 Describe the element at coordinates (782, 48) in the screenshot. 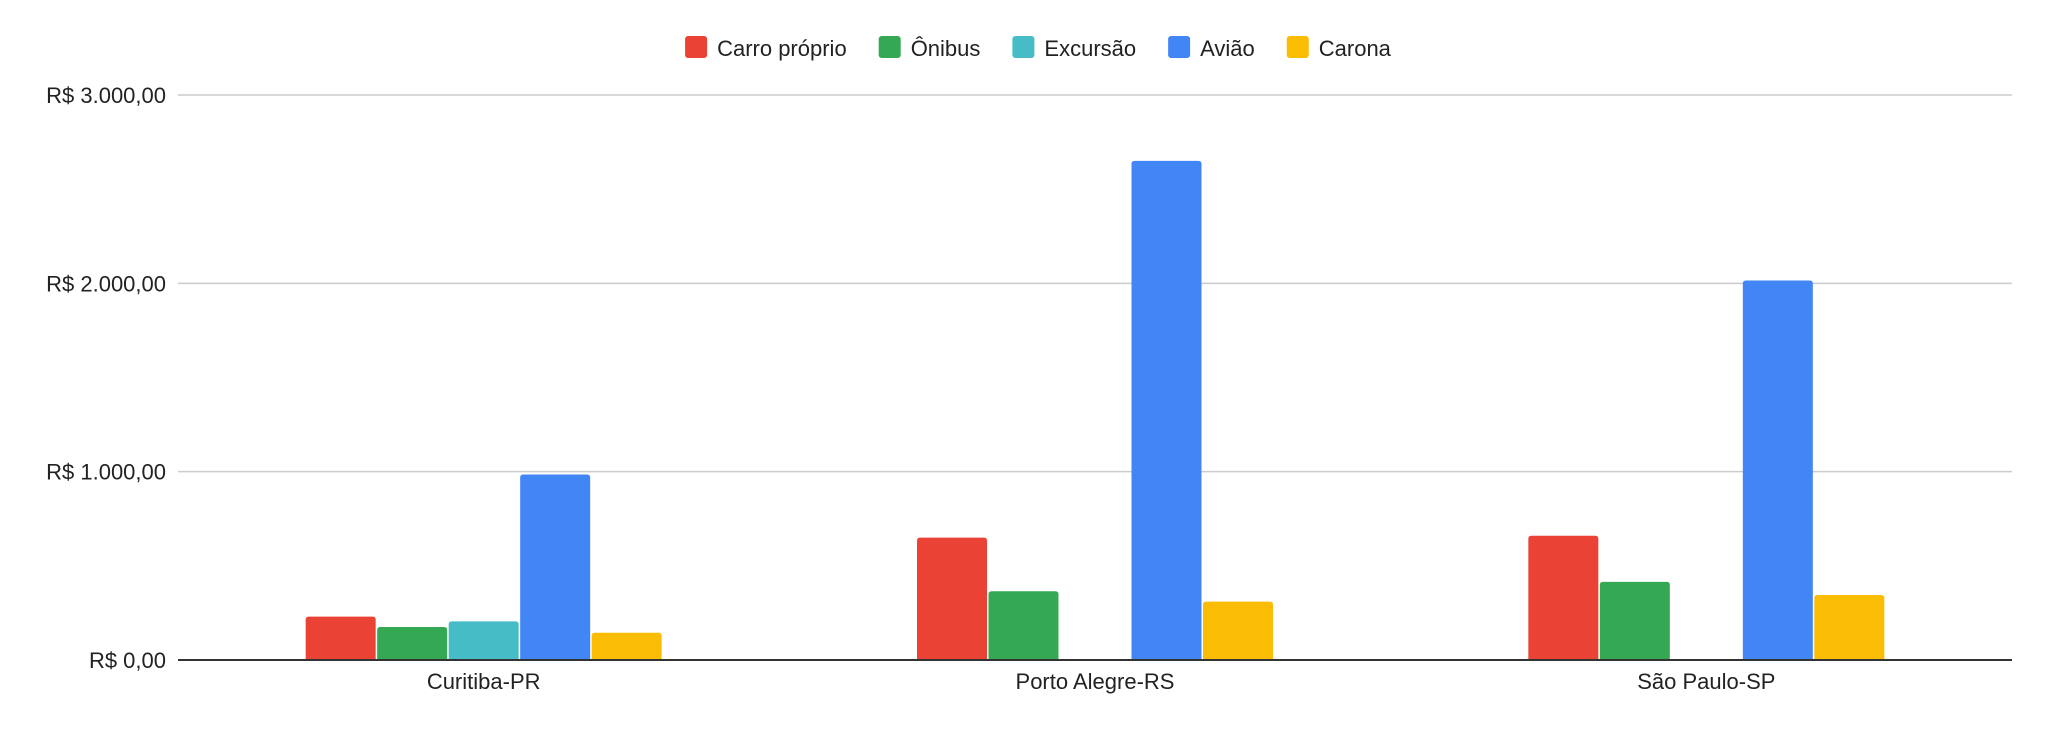

I see `legend-label: Carro próprio` at that location.